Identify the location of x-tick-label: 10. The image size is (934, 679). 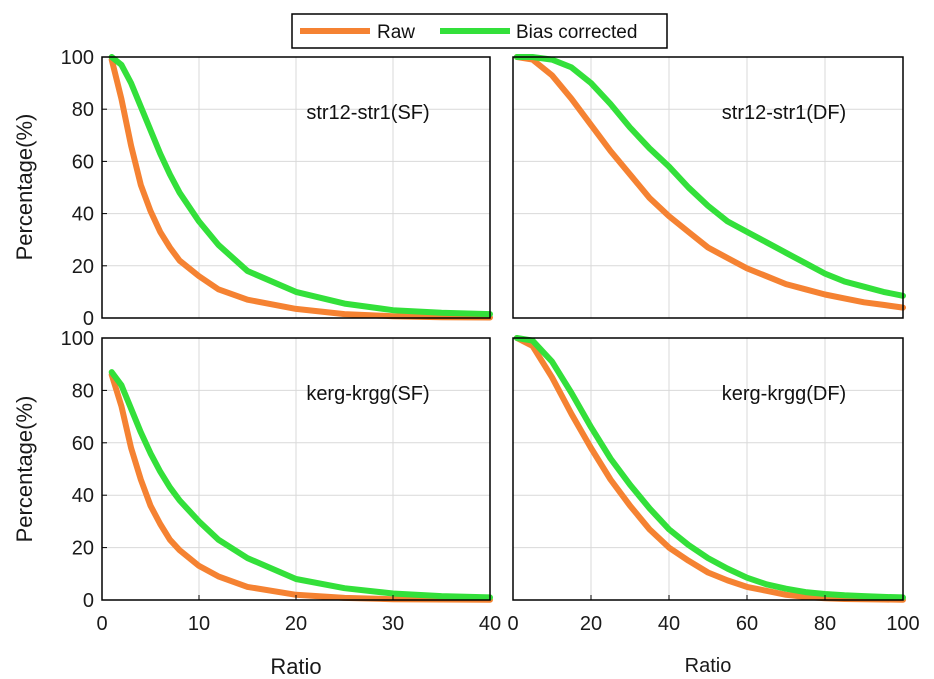
(199, 624).